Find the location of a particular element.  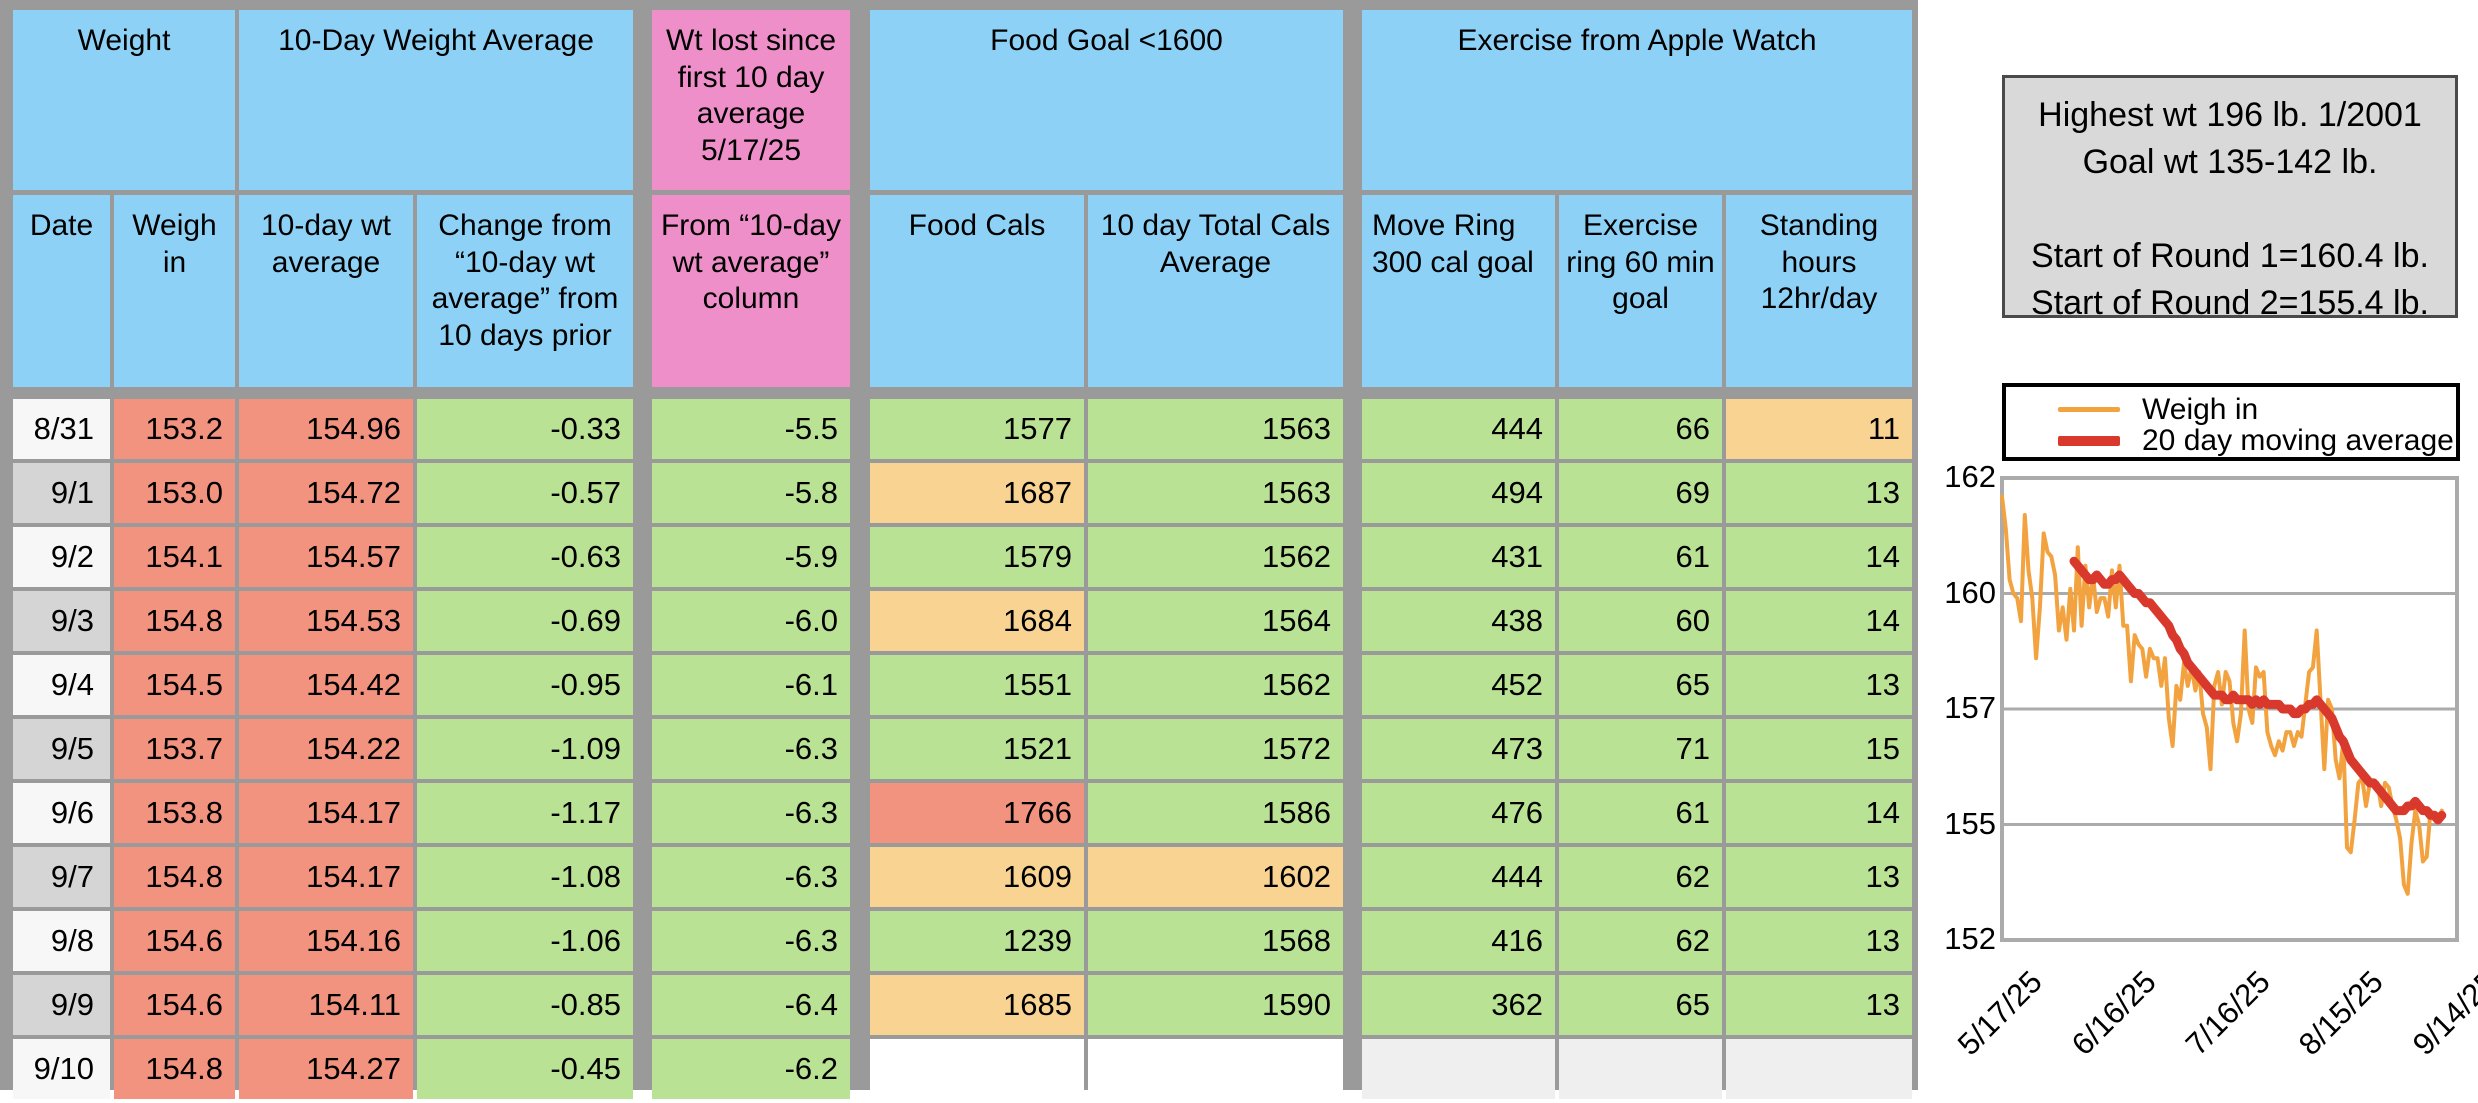

col-header-weigh-in: Weigh in is located at coordinates (174, 291).